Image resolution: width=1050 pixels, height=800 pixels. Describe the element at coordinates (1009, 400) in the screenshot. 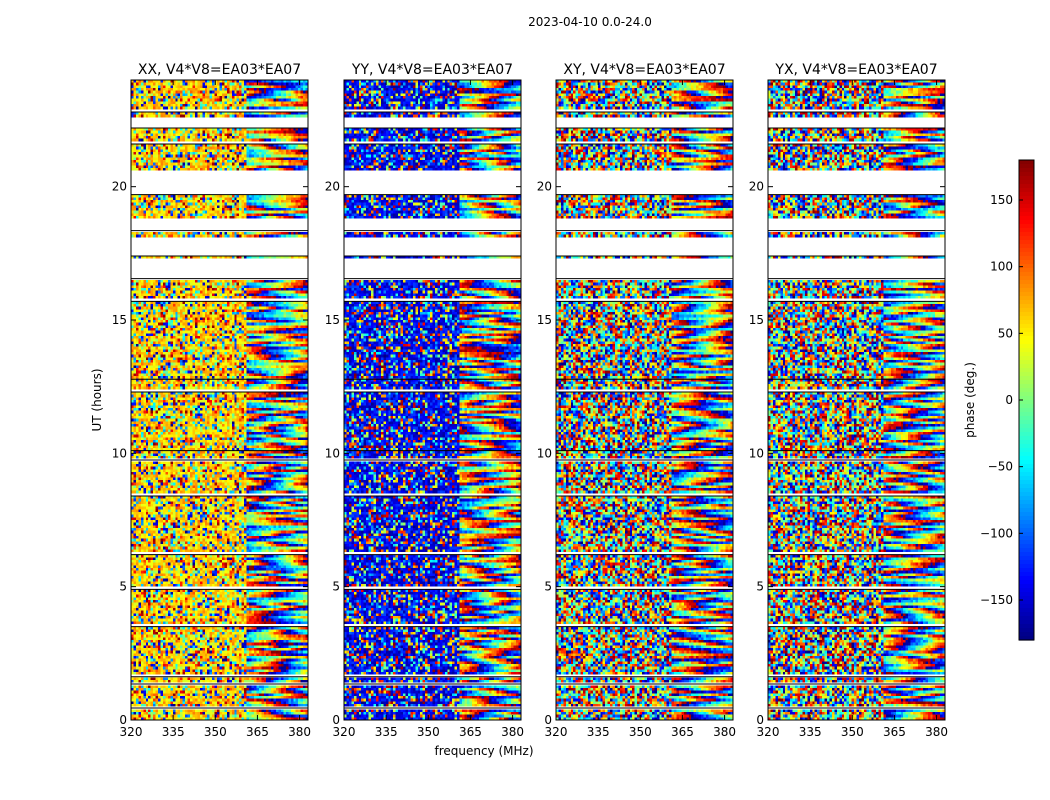

I see `colorbar-tick-label: 0` at that location.